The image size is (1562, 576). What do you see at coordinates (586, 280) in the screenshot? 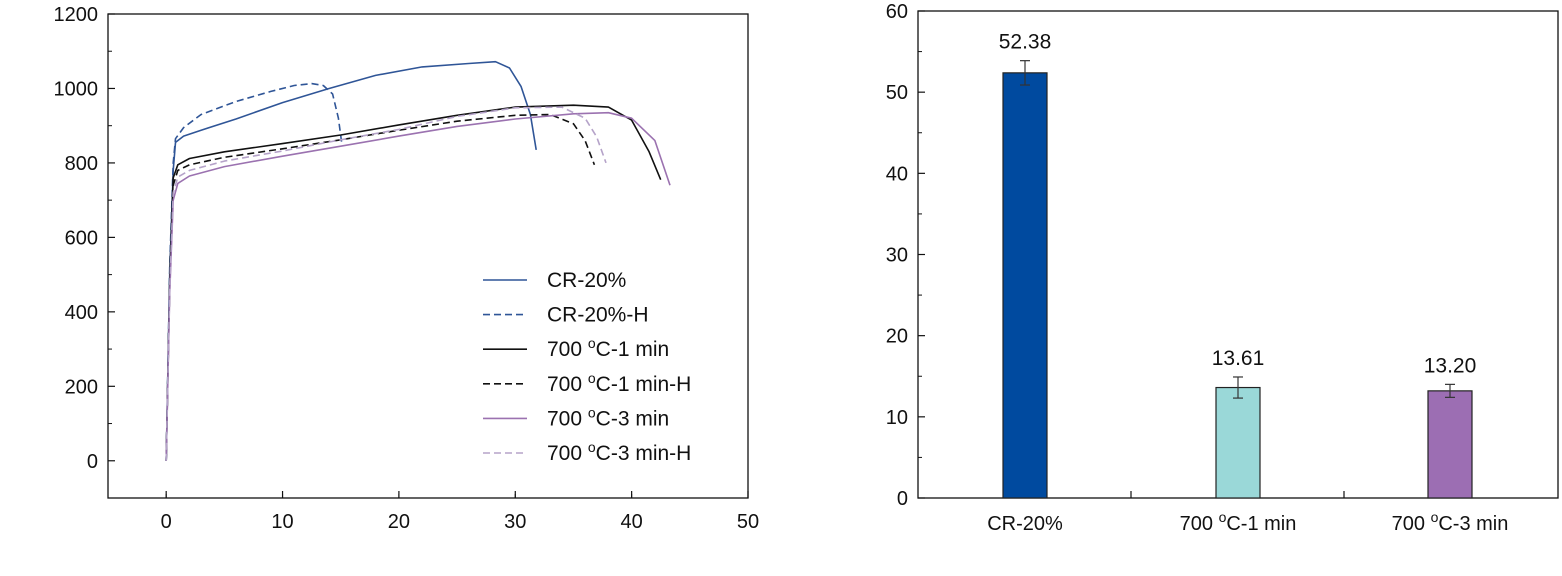
I see `legend-entry-1: CR-20%` at bounding box center [586, 280].